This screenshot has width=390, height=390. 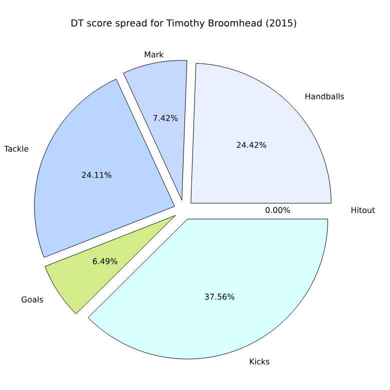 What do you see at coordinates (184, 23) in the screenshot?
I see `chart-title: DT score spread for Timothy Broomhead (2015)` at bounding box center [184, 23].